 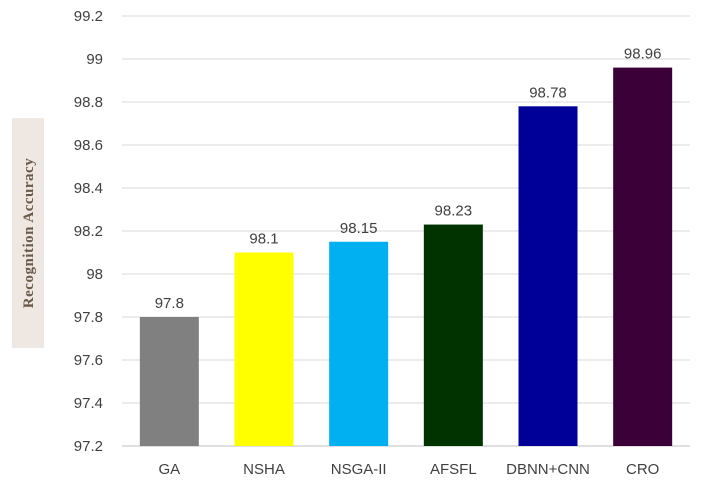 What do you see at coordinates (88, 360) in the screenshot?
I see `y-tick-label: 97.6` at bounding box center [88, 360].